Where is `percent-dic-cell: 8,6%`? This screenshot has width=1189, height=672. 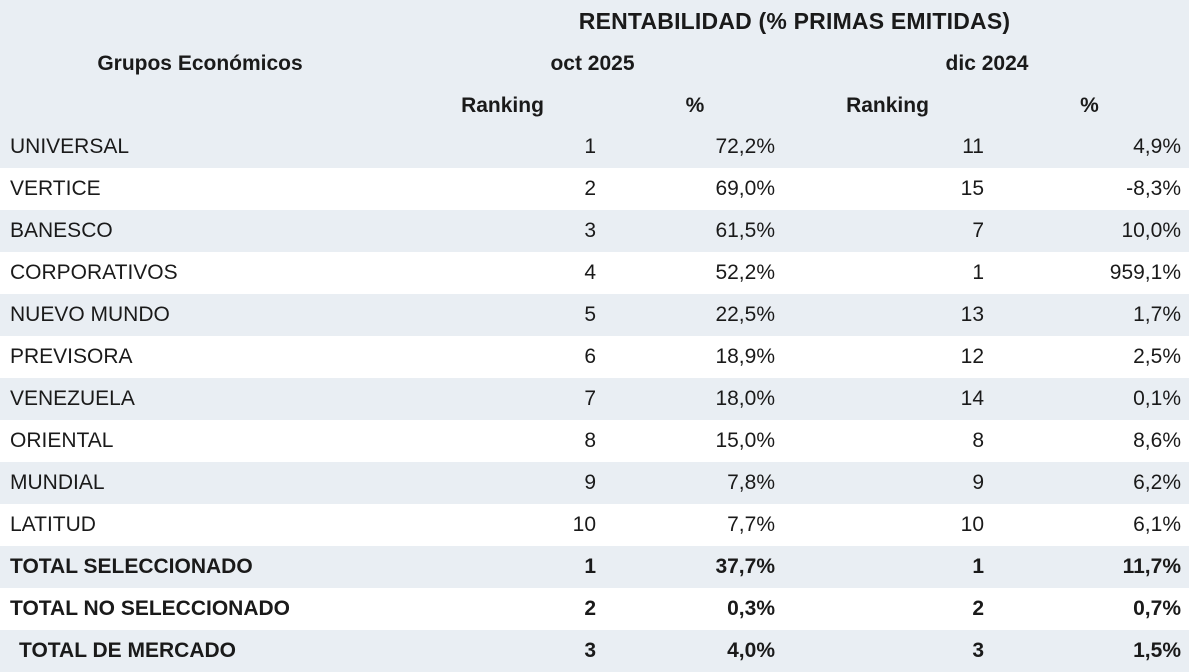
percent-dic-cell: 8,6% is located at coordinates (1157, 440).